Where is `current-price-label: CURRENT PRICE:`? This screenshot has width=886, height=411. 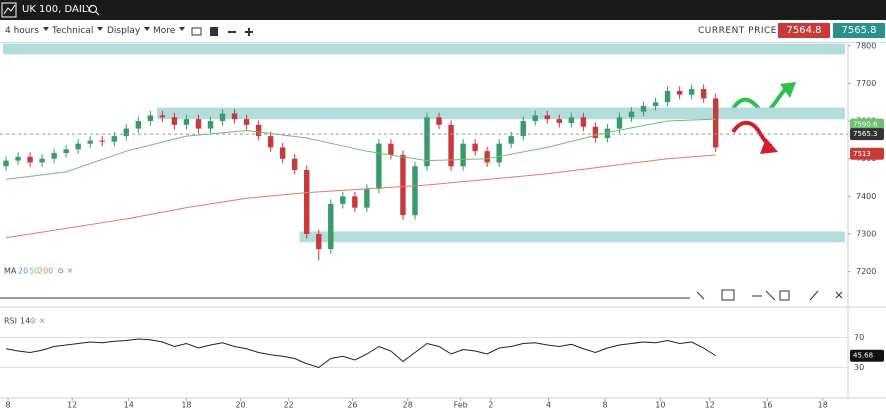
current-price-label: CURRENT PRICE: is located at coordinates (739, 31).